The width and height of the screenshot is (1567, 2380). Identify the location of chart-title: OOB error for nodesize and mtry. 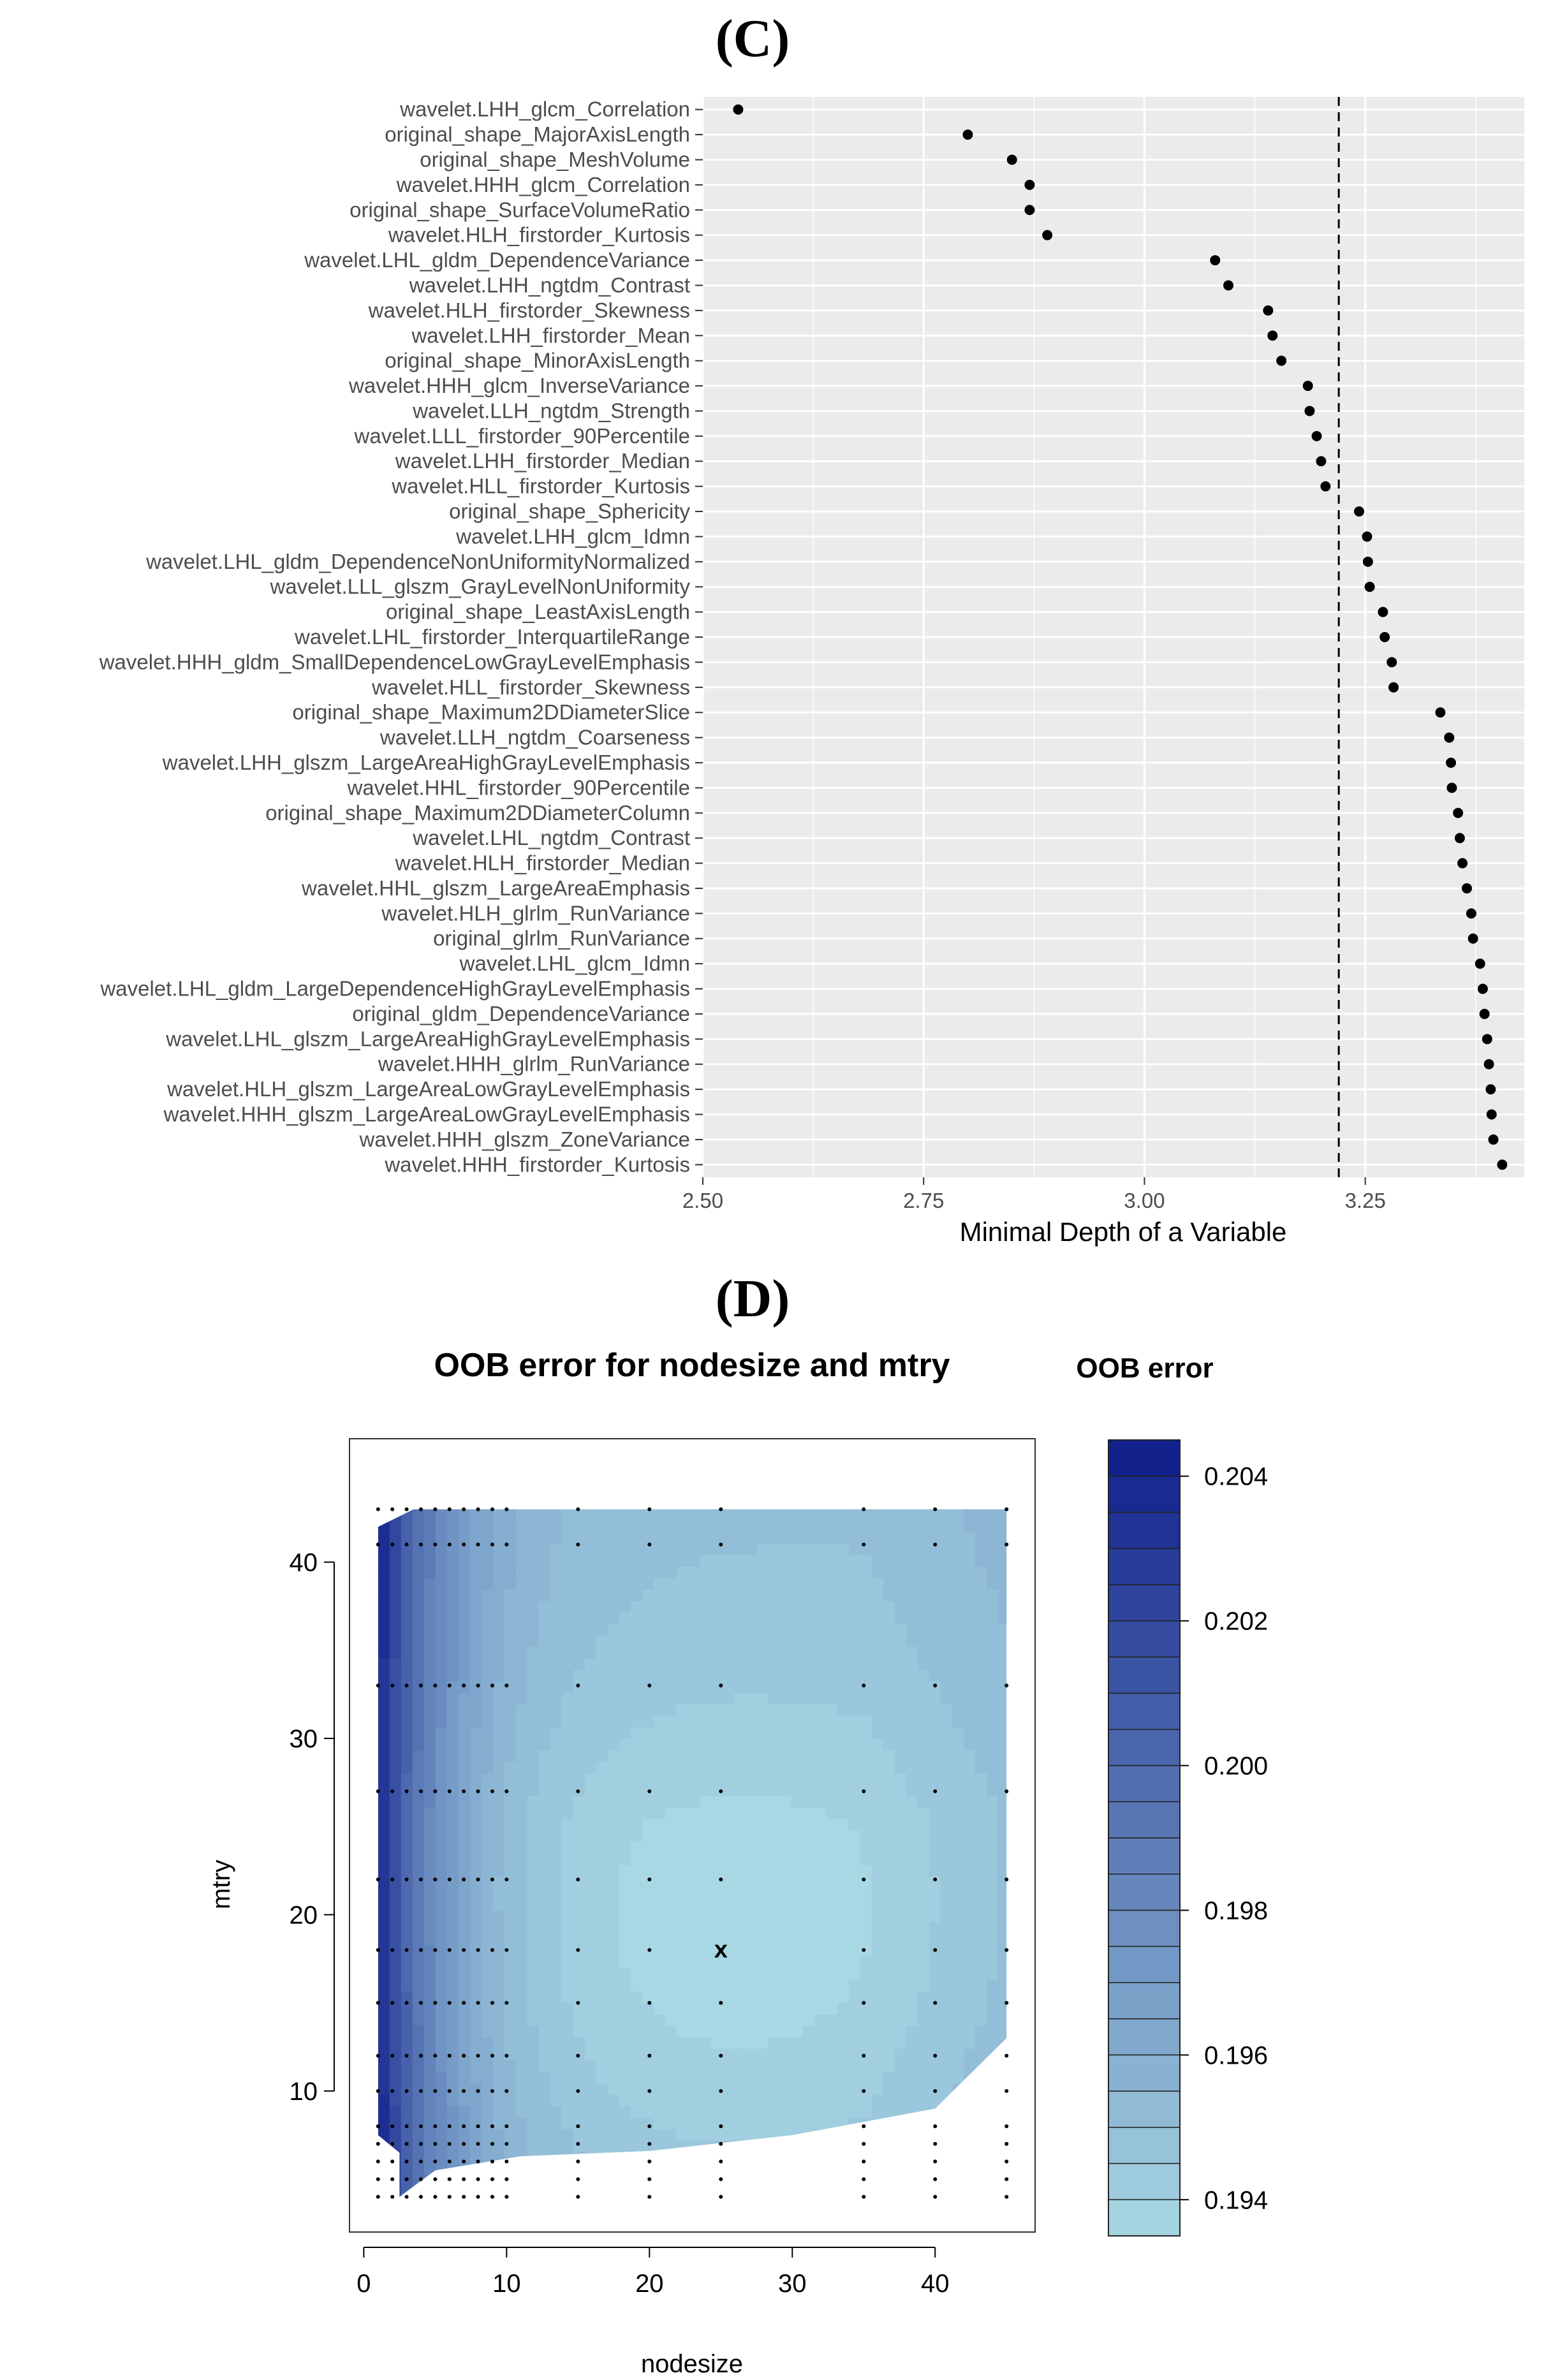
(692, 1366).